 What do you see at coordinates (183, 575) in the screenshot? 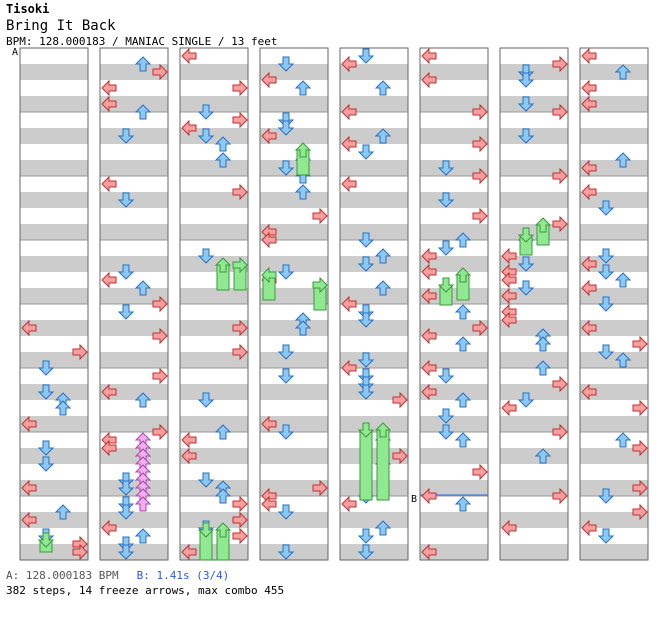
I see `bpm-b-label: B: 1.41s (3/4)` at bounding box center [183, 575].